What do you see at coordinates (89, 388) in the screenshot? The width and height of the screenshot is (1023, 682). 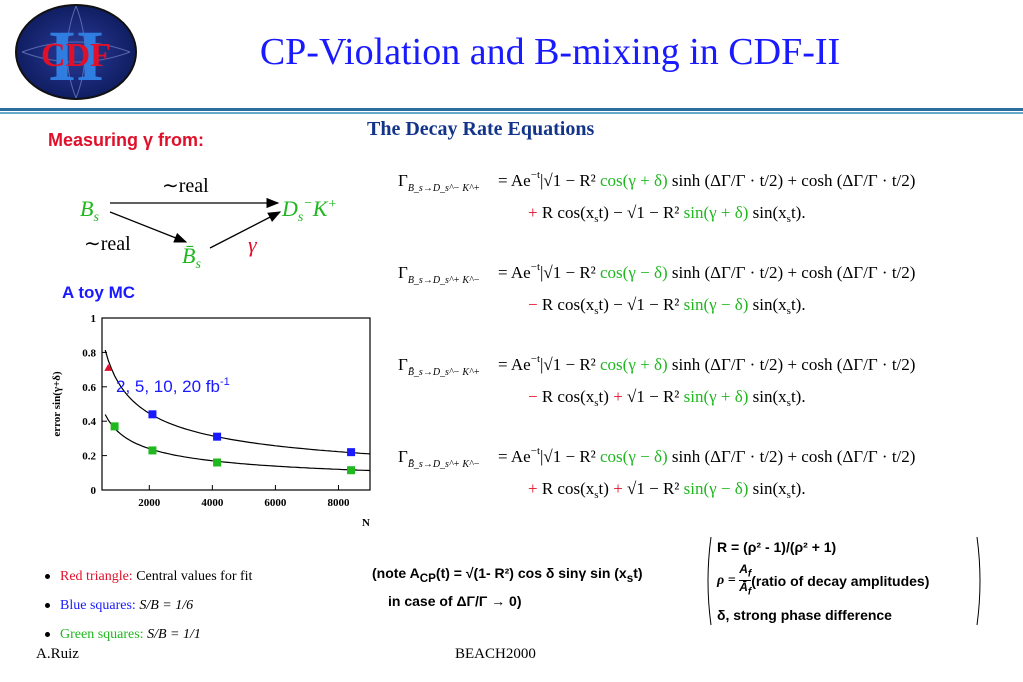 I see `y-tick-label: 0.6` at bounding box center [89, 388].